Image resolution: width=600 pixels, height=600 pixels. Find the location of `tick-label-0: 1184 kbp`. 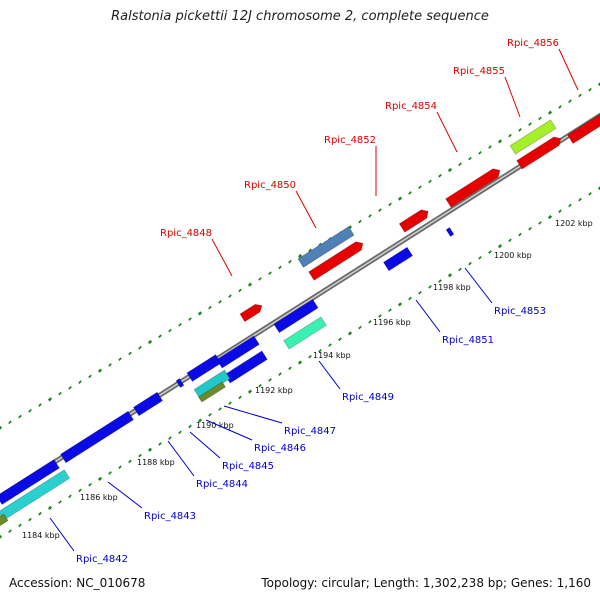

tick-label-0: 1184 kbp is located at coordinates (41, 535).